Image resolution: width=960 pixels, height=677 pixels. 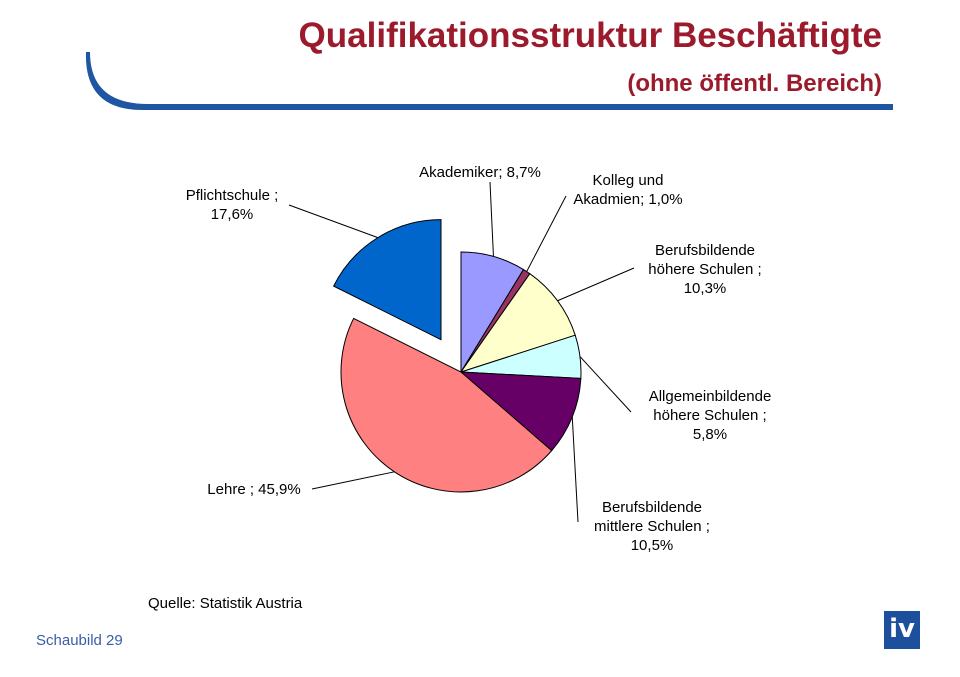 What do you see at coordinates (590, 35) in the screenshot?
I see `page-title: Qualifikationsstruktur Beschäftigte` at bounding box center [590, 35].